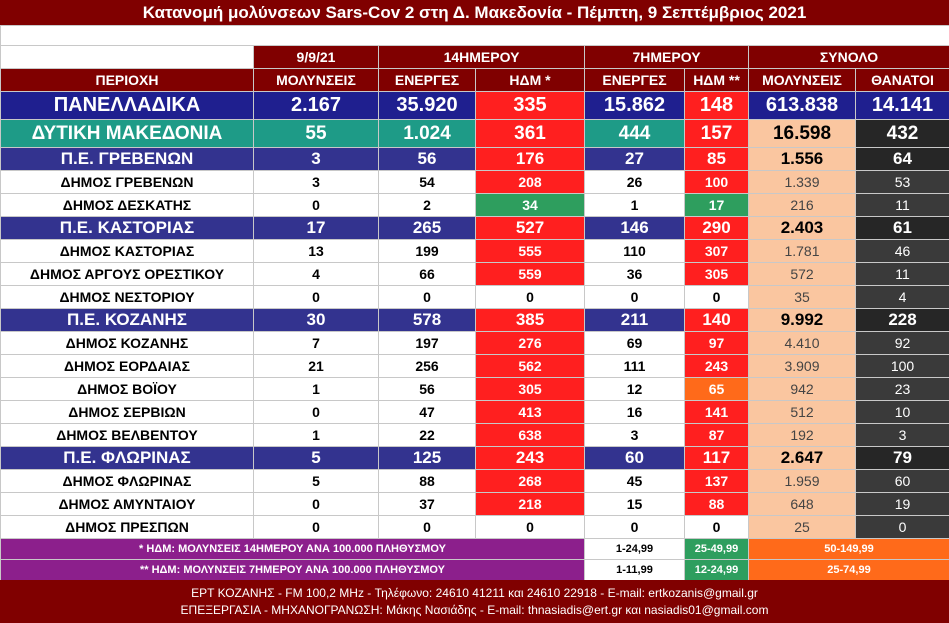 The height and width of the screenshot is (623, 949). What do you see at coordinates (634, 389) in the screenshot?
I see `active-7day-cell: 12` at bounding box center [634, 389].